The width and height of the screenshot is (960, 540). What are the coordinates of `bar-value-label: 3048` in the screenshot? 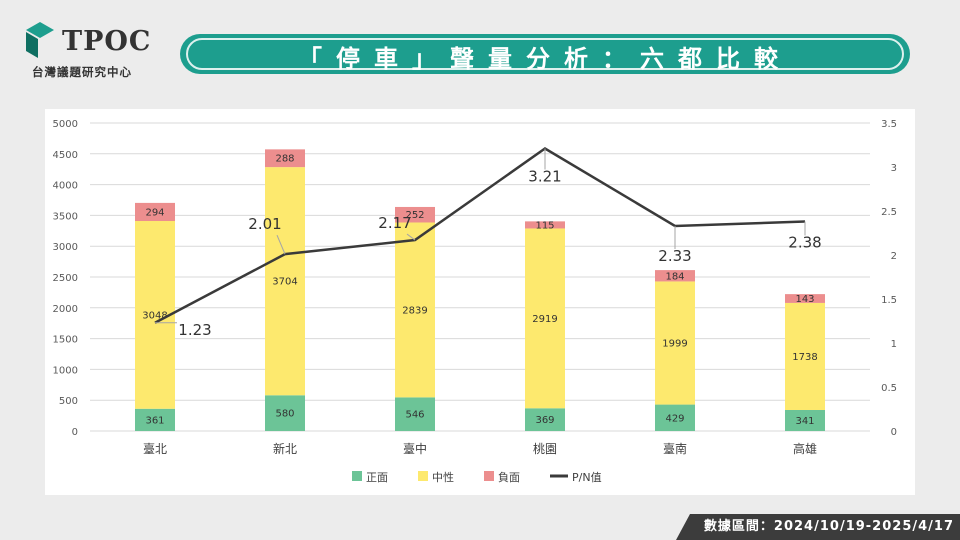 It's located at (154, 315).